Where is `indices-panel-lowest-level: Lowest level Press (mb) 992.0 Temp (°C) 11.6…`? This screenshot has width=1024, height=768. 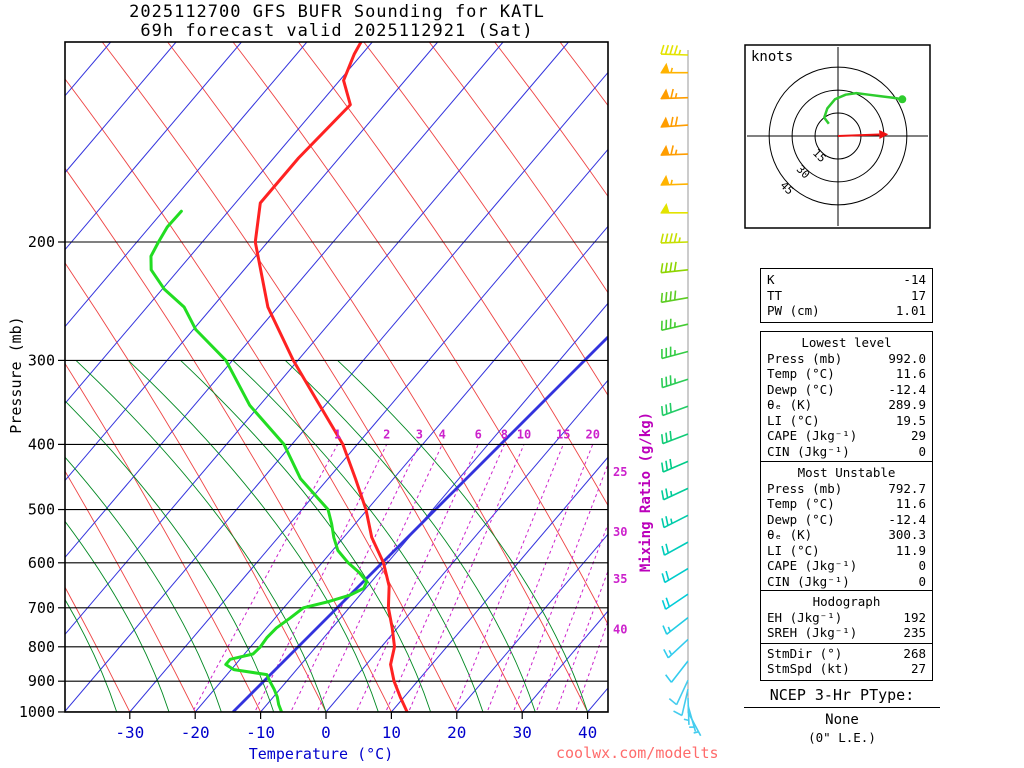
indices-panel-lowest-level: Lowest level Press (mb) 992.0 Temp (°C) 11.6… is located at coordinates (846, 397).